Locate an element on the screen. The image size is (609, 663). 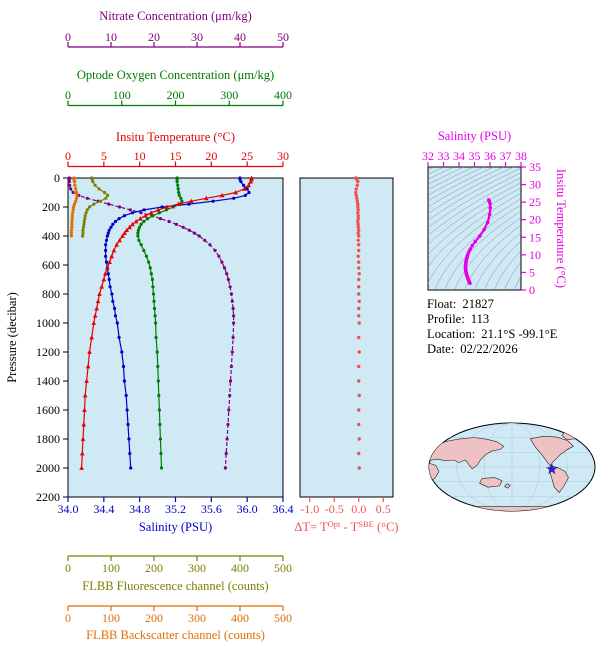
profile-label: Profile: is located at coordinates (446, 319).